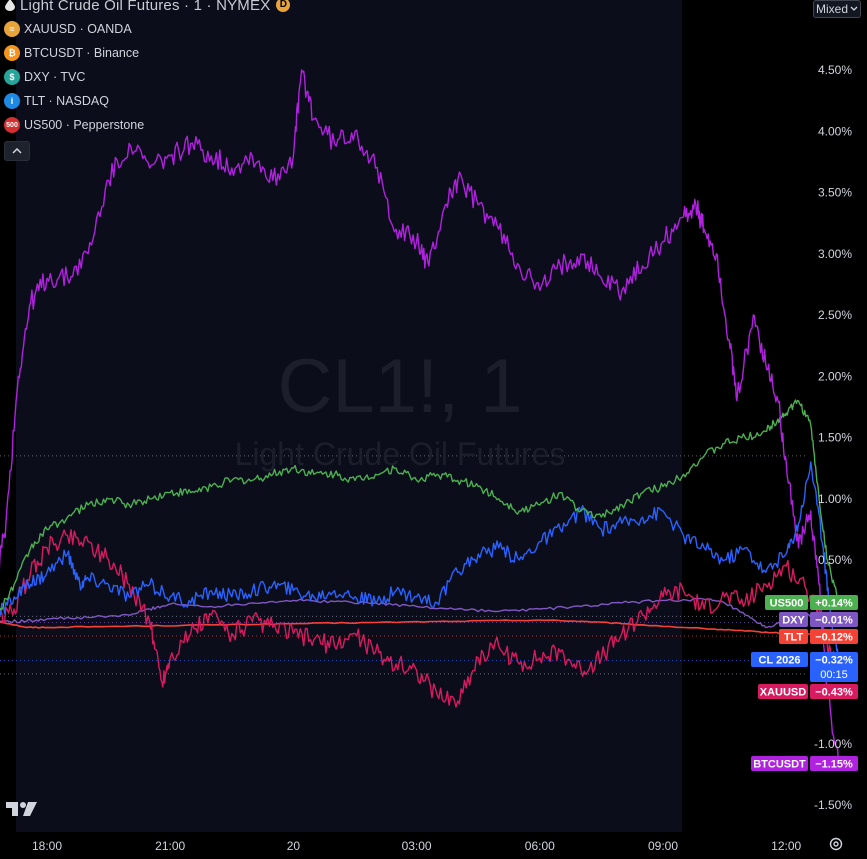 The image size is (867, 859). What do you see at coordinates (12, 77) in the screenshot?
I see `dollar-icon: $` at bounding box center [12, 77].